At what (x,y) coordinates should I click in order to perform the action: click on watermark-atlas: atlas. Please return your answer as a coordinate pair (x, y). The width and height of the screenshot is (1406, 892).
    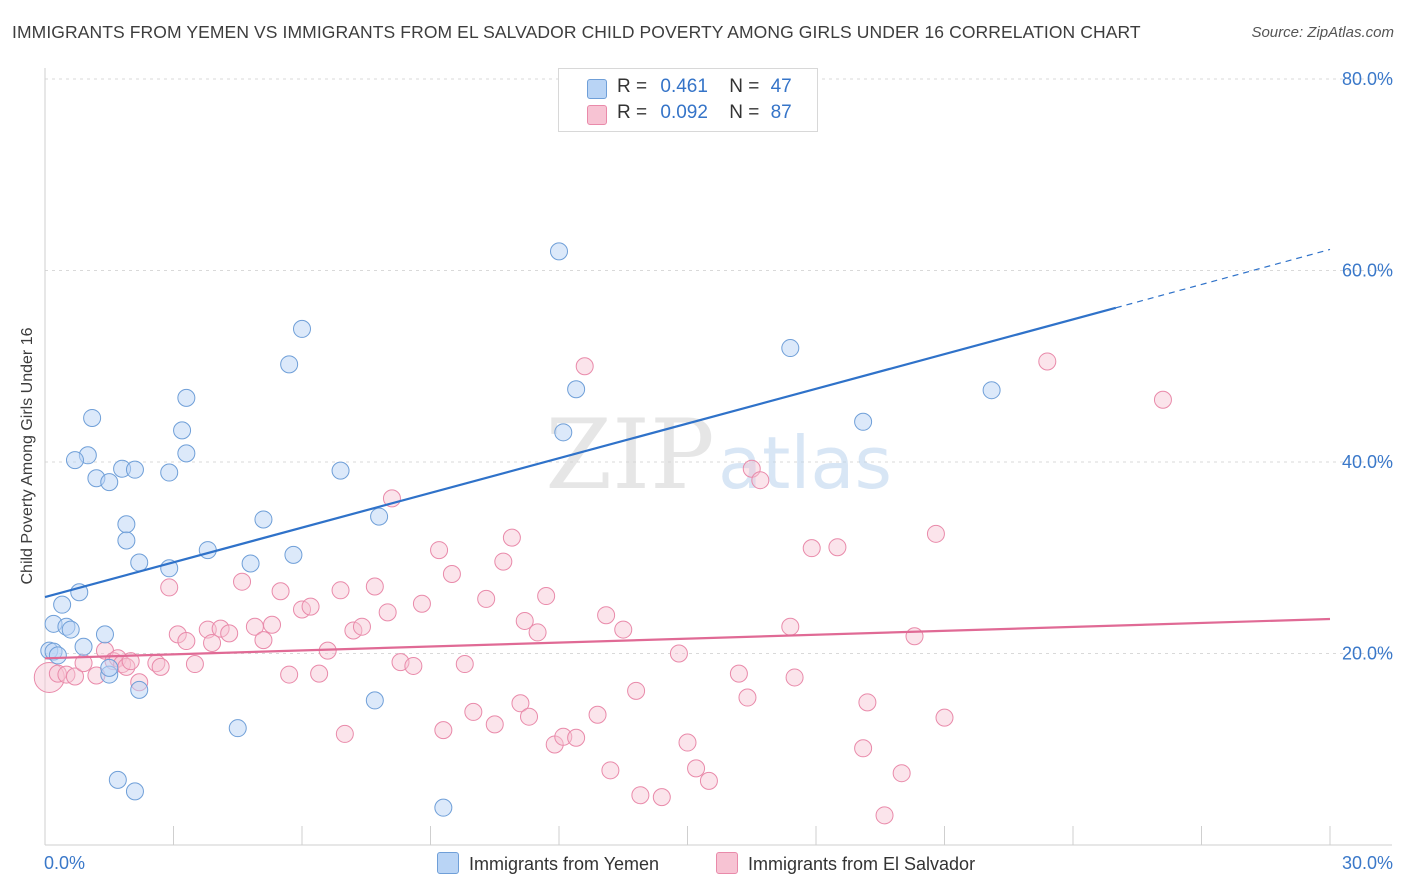
    Looking at the image, I should click on (805, 463).